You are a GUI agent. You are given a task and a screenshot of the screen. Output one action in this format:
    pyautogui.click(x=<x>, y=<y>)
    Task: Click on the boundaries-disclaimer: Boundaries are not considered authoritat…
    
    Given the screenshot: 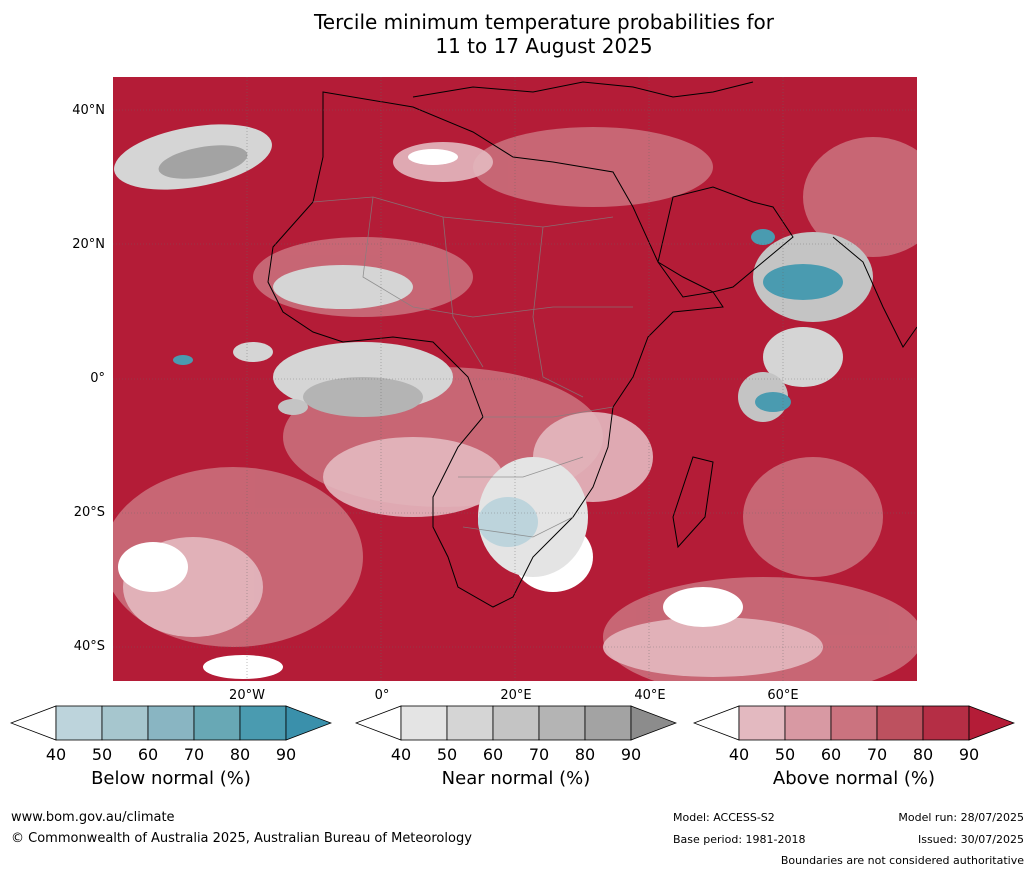 What is the action you would take?
    pyautogui.click(x=902, y=860)
    